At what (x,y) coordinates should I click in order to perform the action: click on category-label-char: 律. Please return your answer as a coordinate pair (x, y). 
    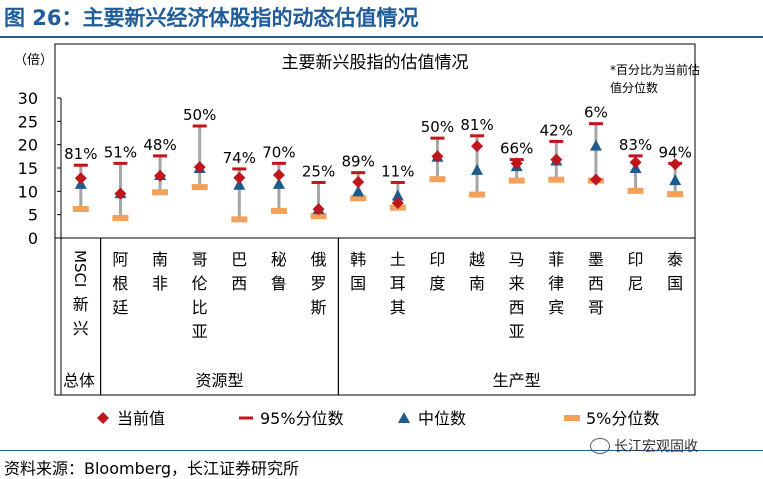
    Looking at the image, I should click on (556, 283).